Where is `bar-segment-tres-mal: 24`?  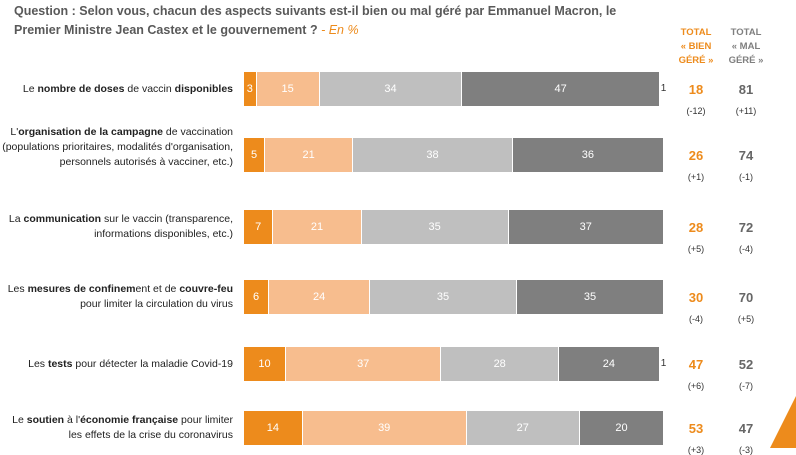 bar-segment-tres-mal: 24 is located at coordinates (609, 364).